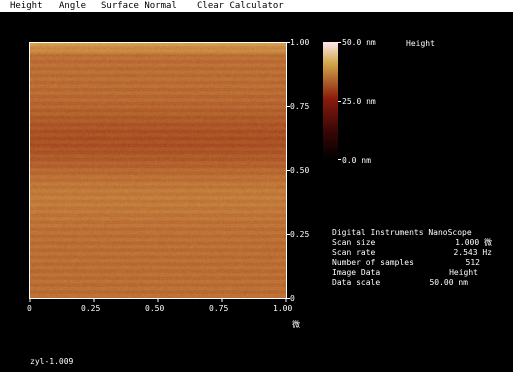 This screenshot has height=372, width=513. What do you see at coordinates (139, 6) in the screenshot?
I see `menu-surface-normal: Surface Normal` at bounding box center [139, 6].